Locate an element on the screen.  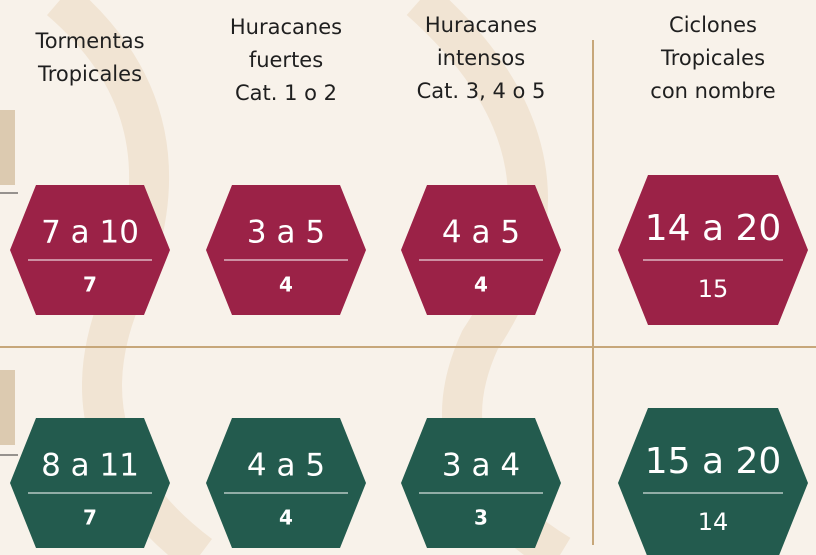
value-label: 14 is located at coordinates (713, 522).